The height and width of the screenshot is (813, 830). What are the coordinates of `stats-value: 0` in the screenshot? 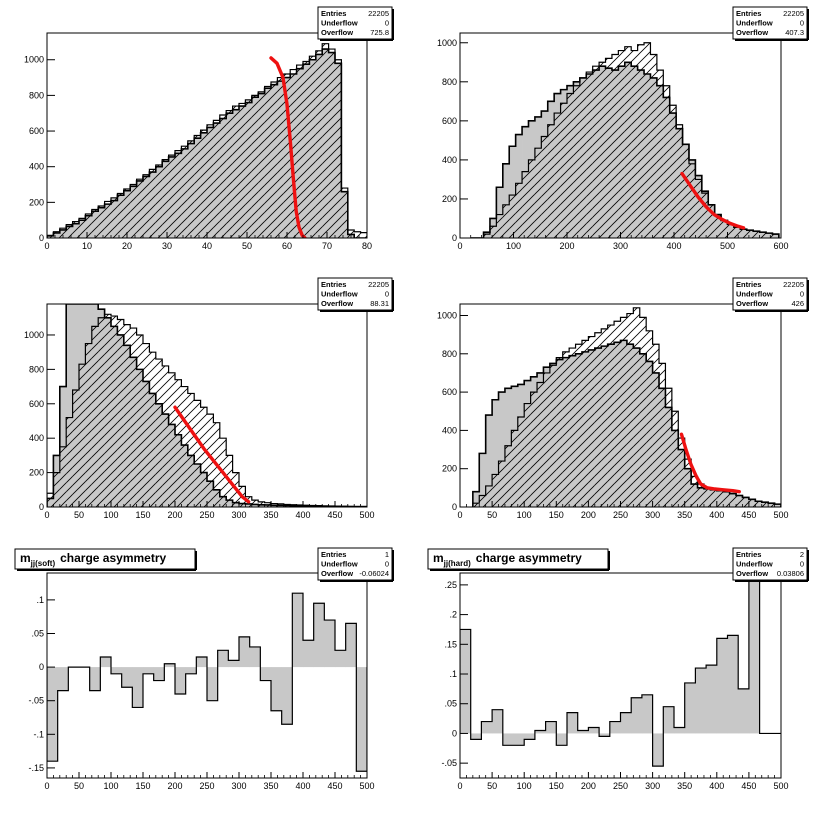 It's located at (387, 294).